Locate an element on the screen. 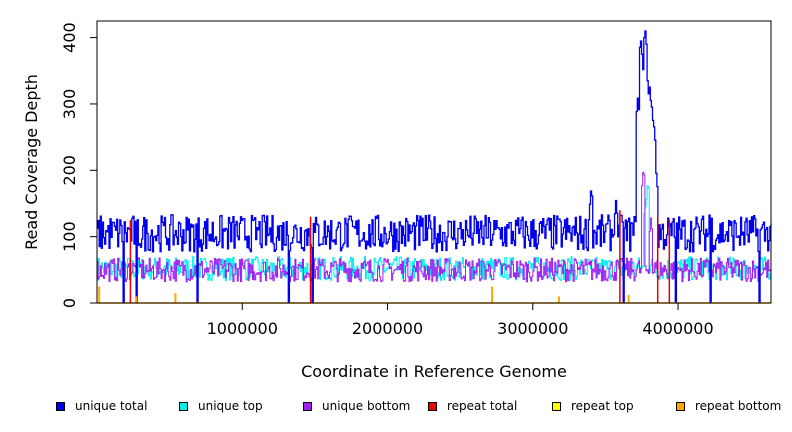  x-tick-label: 1000000 is located at coordinates (242, 328).